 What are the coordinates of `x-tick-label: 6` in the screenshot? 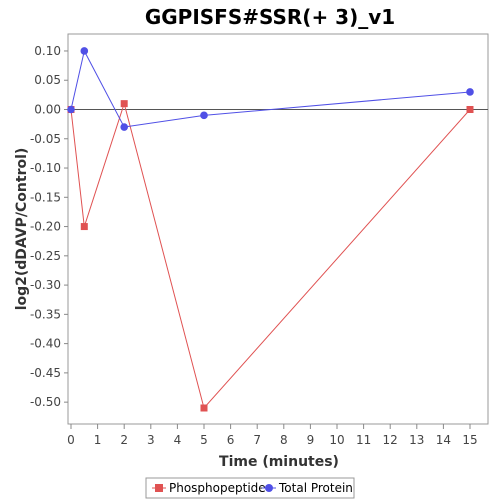 It's located at (231, 440).